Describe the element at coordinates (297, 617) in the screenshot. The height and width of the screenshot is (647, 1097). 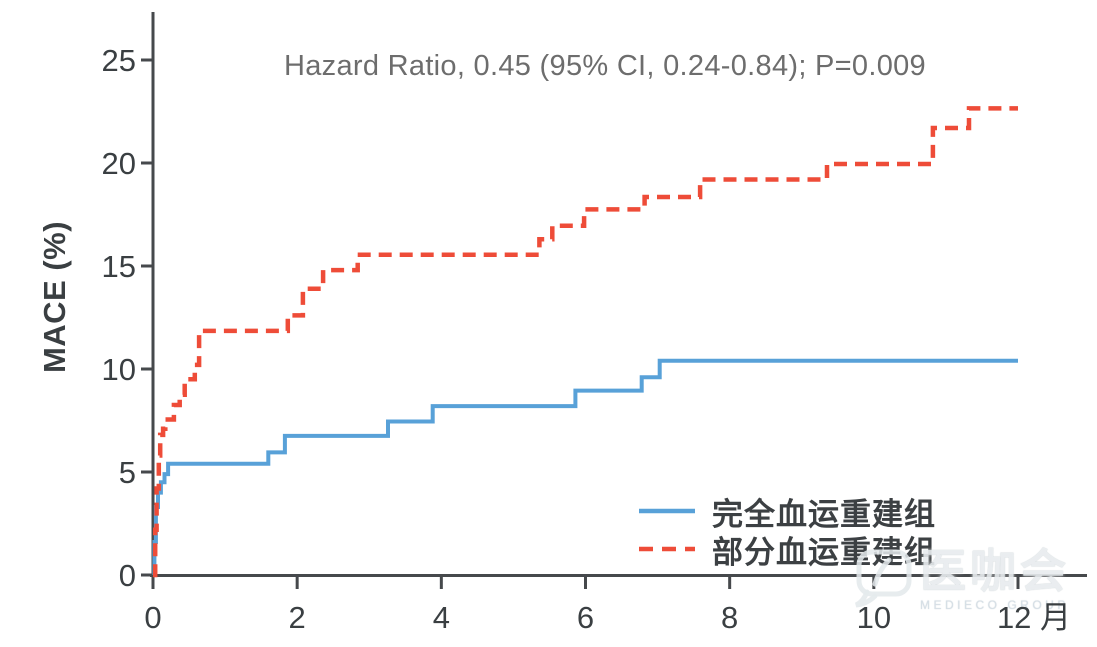
I see `x-tick-label: 2` at that location.